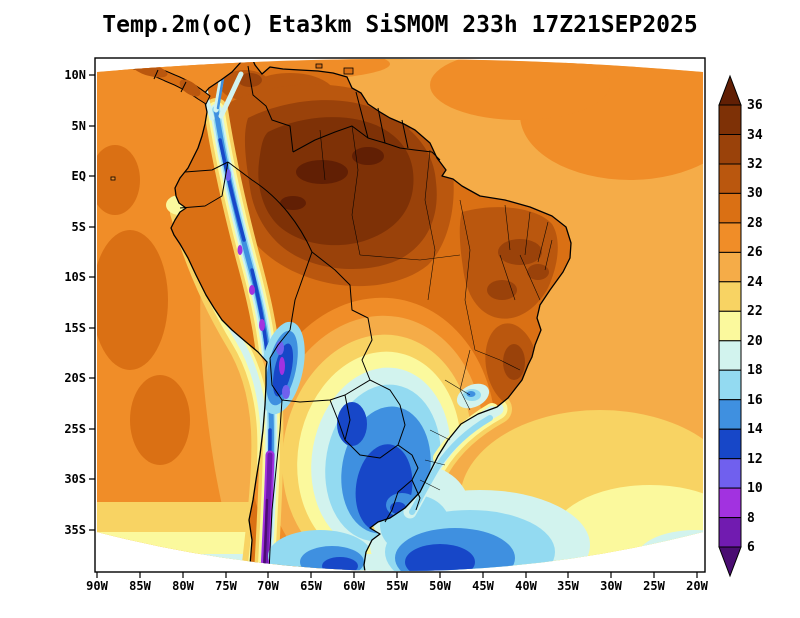 This screenshot has width=800, height=618. Describe the element at coordinates (755, 370) in the screenshot. I see `colorbar-level-label: 18` at that location.